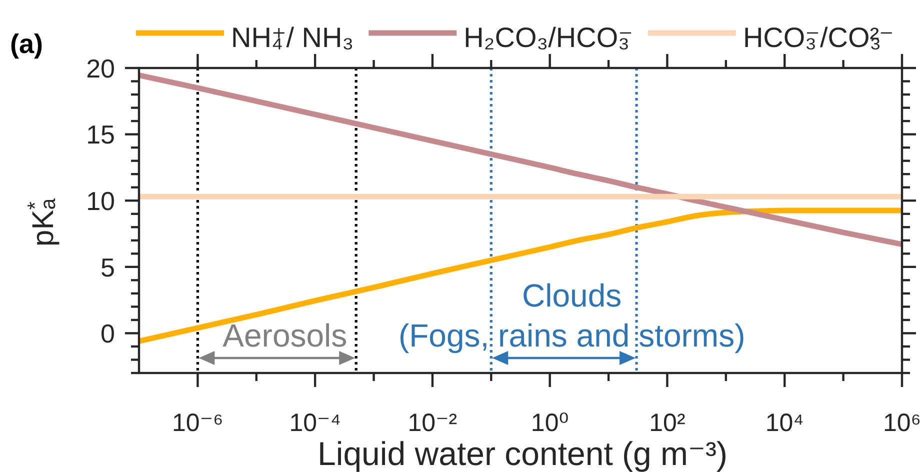 The image size is (923, 472). Describe the element at coordinates (902, 423) in the screenshot. I see `x-tick-label: 10⁶` at that location.